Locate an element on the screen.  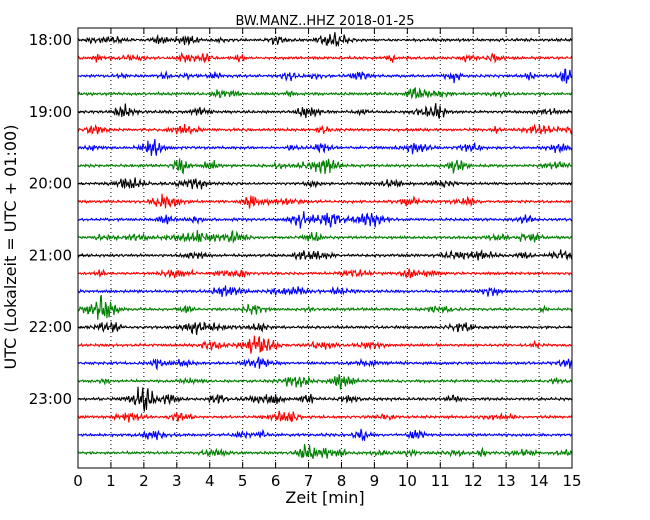
x-tick-label: 8 is located at coordinates (342, 481).